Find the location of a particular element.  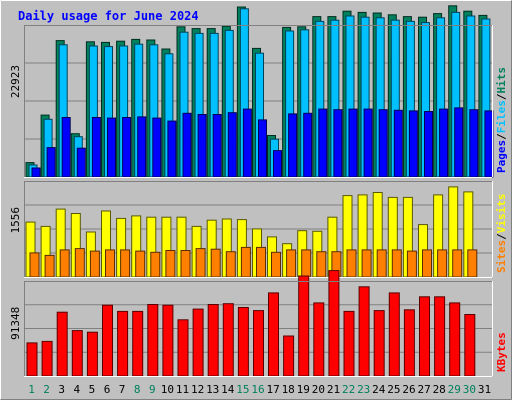

bar-pages-day-26: Pages 26: 11000 is located at coordinates (413, 144).